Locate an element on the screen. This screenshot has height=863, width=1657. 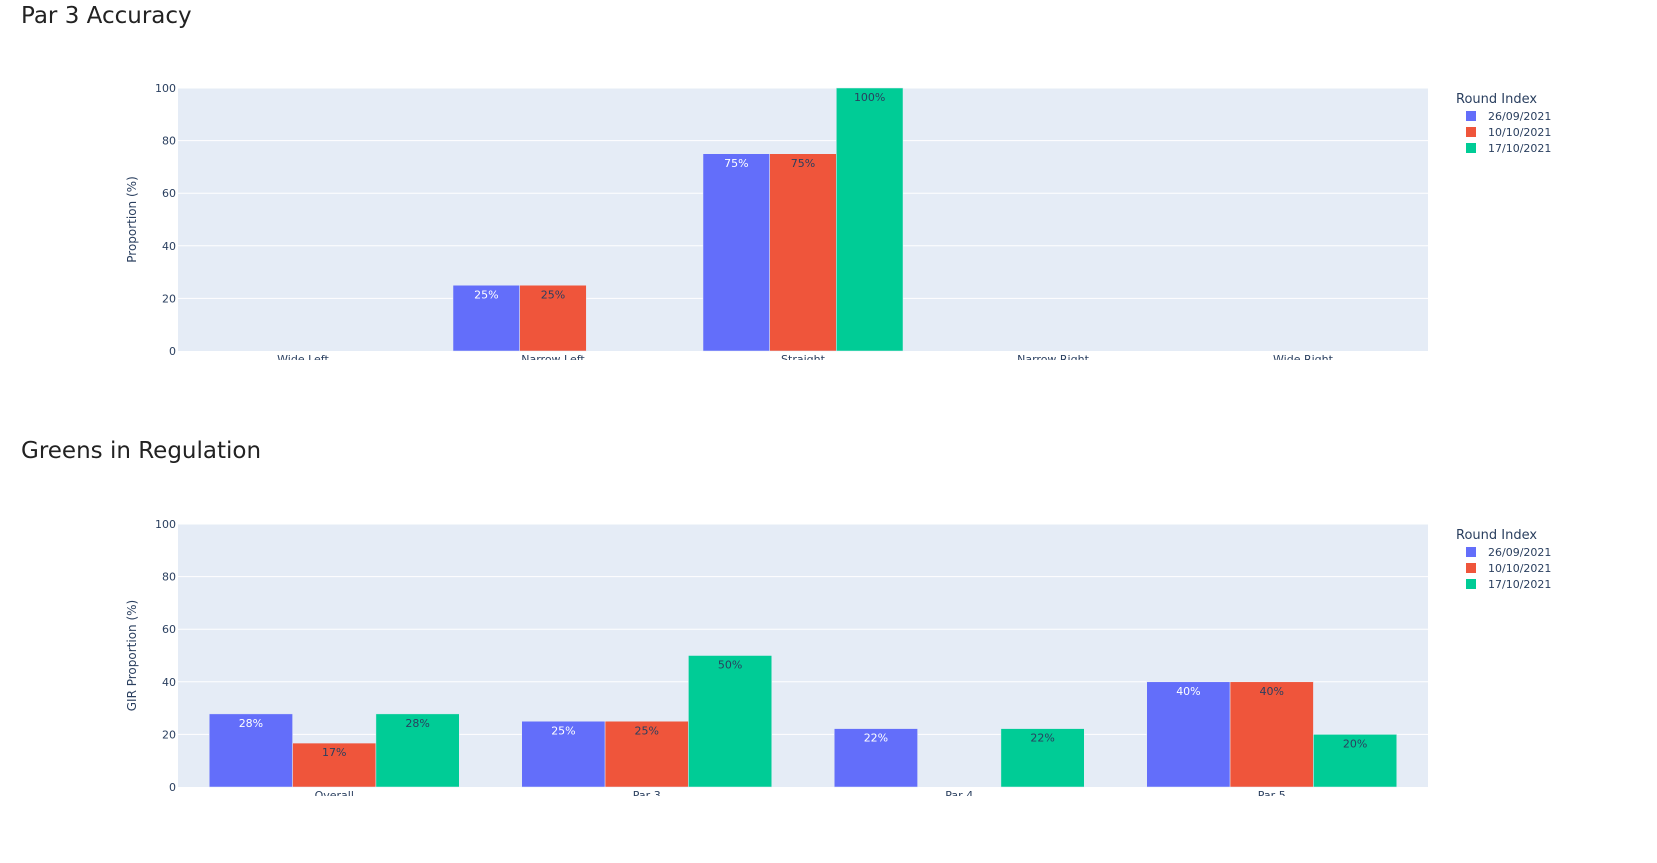
chart-title-greens-in-regulation: Greens in Regulation is located at coordinates (141, 451).